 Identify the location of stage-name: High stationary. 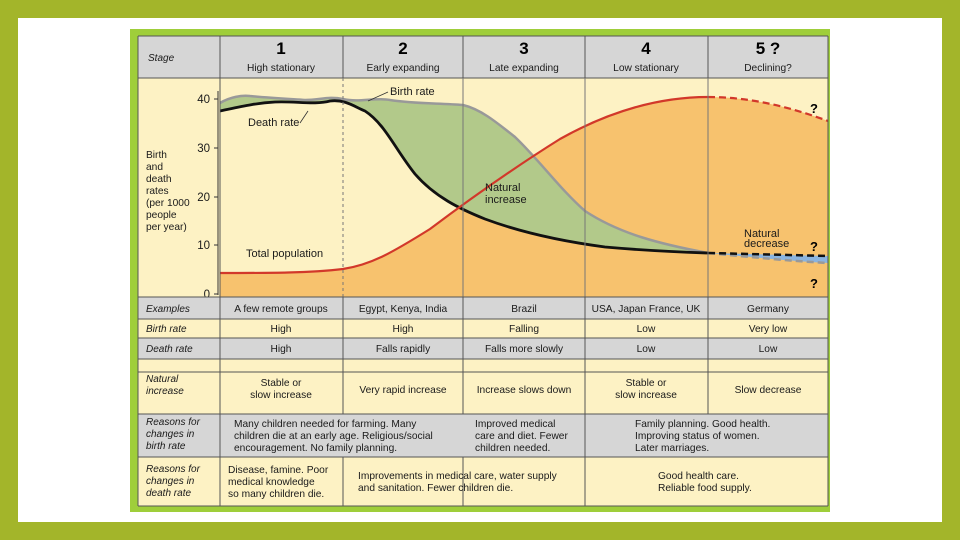
(281, 68).